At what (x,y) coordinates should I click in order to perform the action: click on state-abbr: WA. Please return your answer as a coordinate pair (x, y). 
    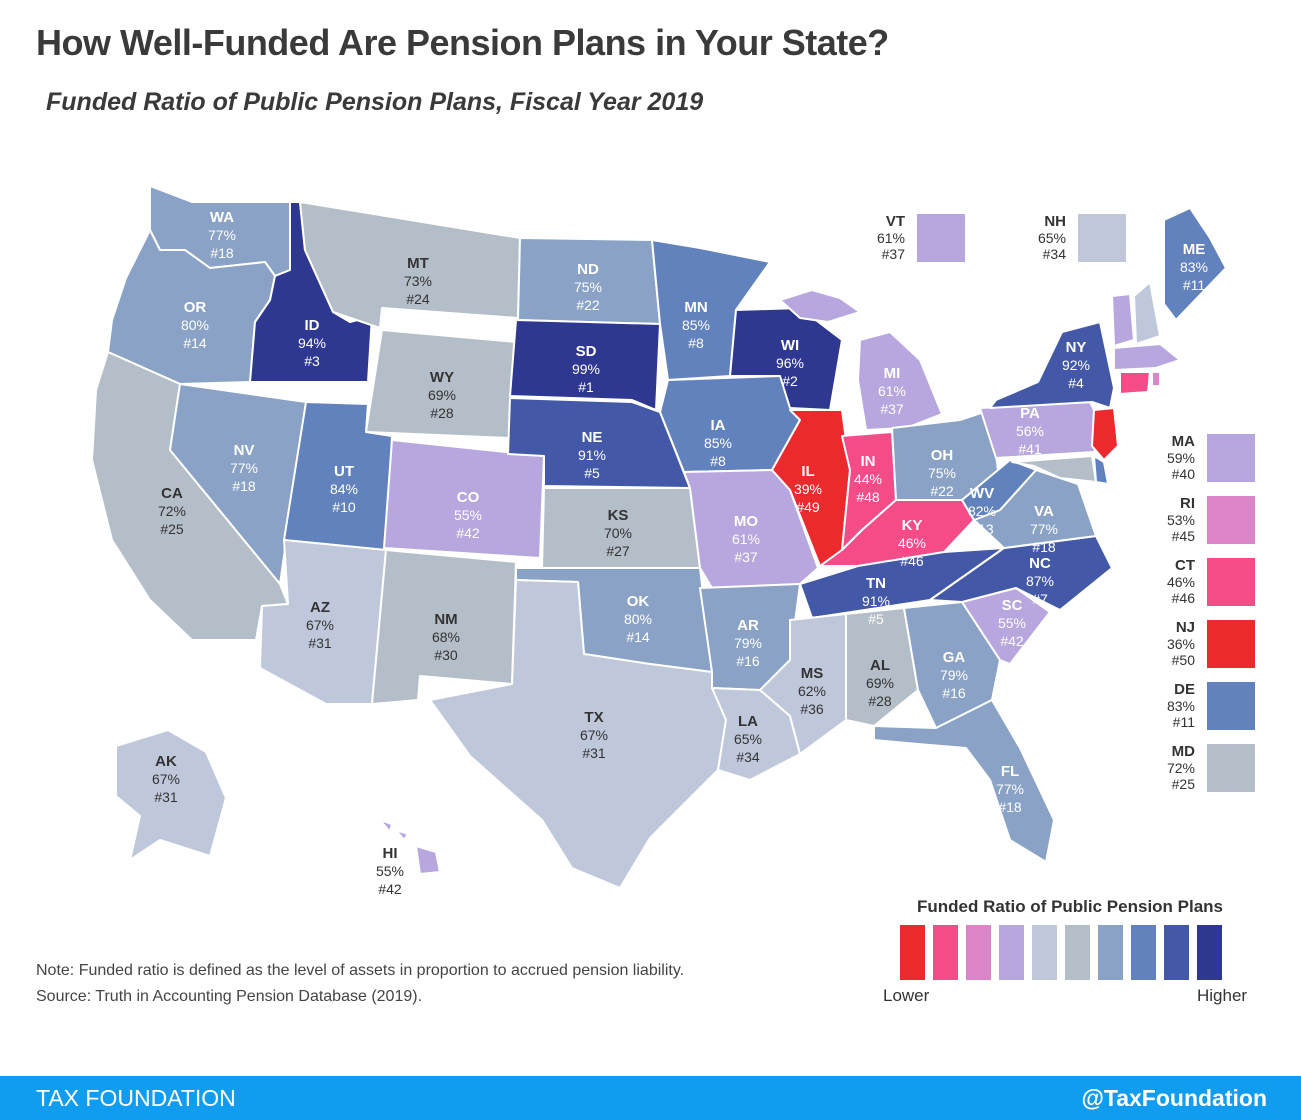
    Looking at the image, I should click on (222, 217).